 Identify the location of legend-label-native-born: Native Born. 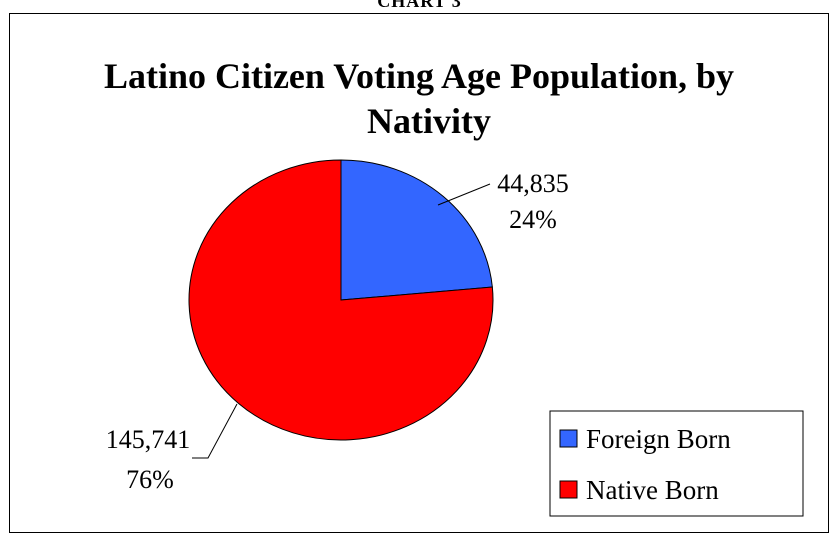
(652, 490).